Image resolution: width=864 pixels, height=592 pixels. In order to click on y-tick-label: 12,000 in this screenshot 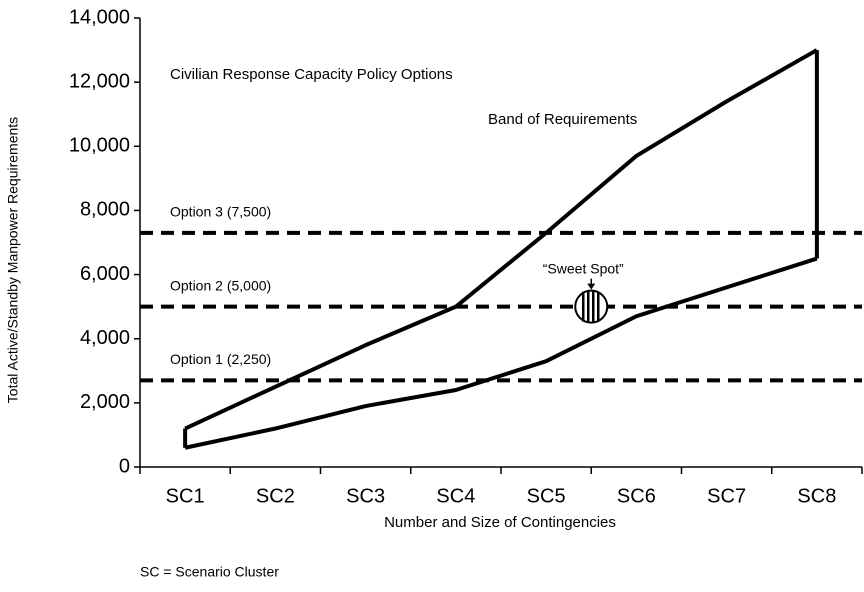, I will do `click(99, 81)`.